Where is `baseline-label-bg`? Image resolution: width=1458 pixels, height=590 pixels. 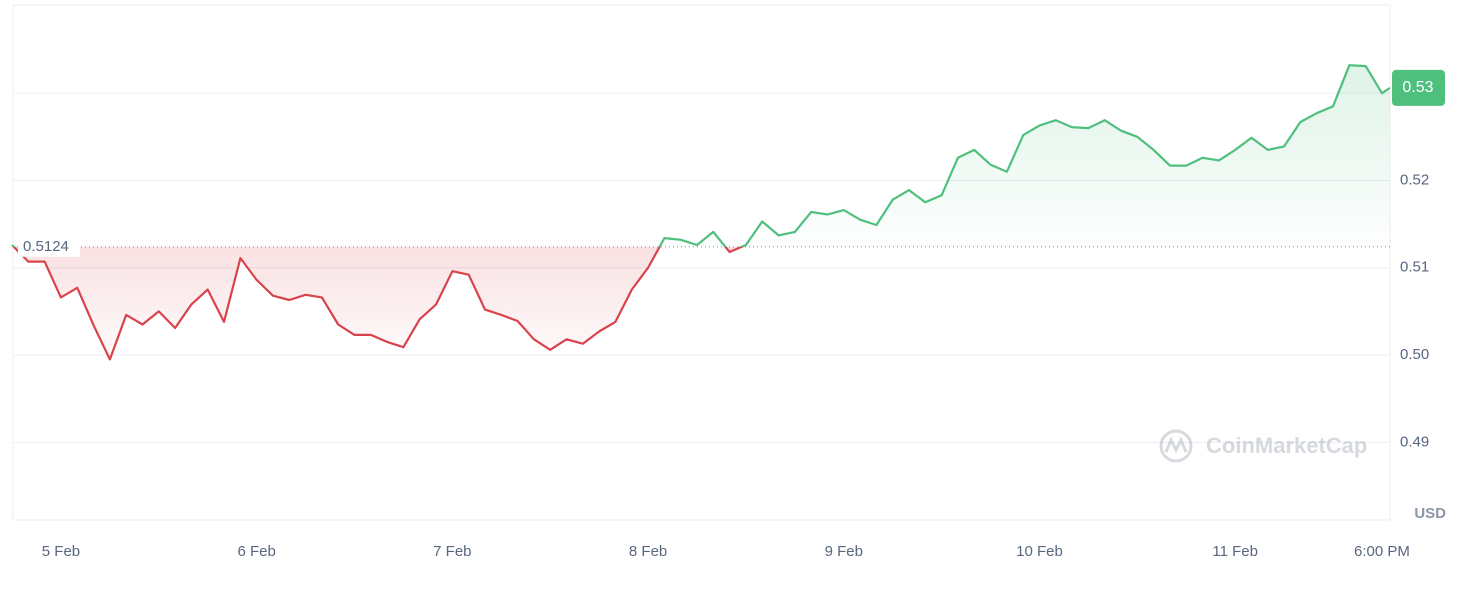 baseline-label-bg is located at coordinates (49, 246).